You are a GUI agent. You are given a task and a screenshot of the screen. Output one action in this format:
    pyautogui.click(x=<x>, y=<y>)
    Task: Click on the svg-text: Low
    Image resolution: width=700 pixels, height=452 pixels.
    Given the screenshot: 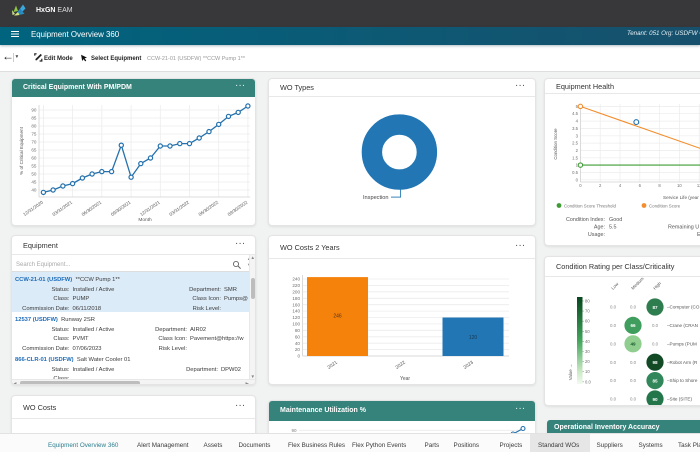 What is the action you would take?
    pyautogui.click(x=615, y=286)
    